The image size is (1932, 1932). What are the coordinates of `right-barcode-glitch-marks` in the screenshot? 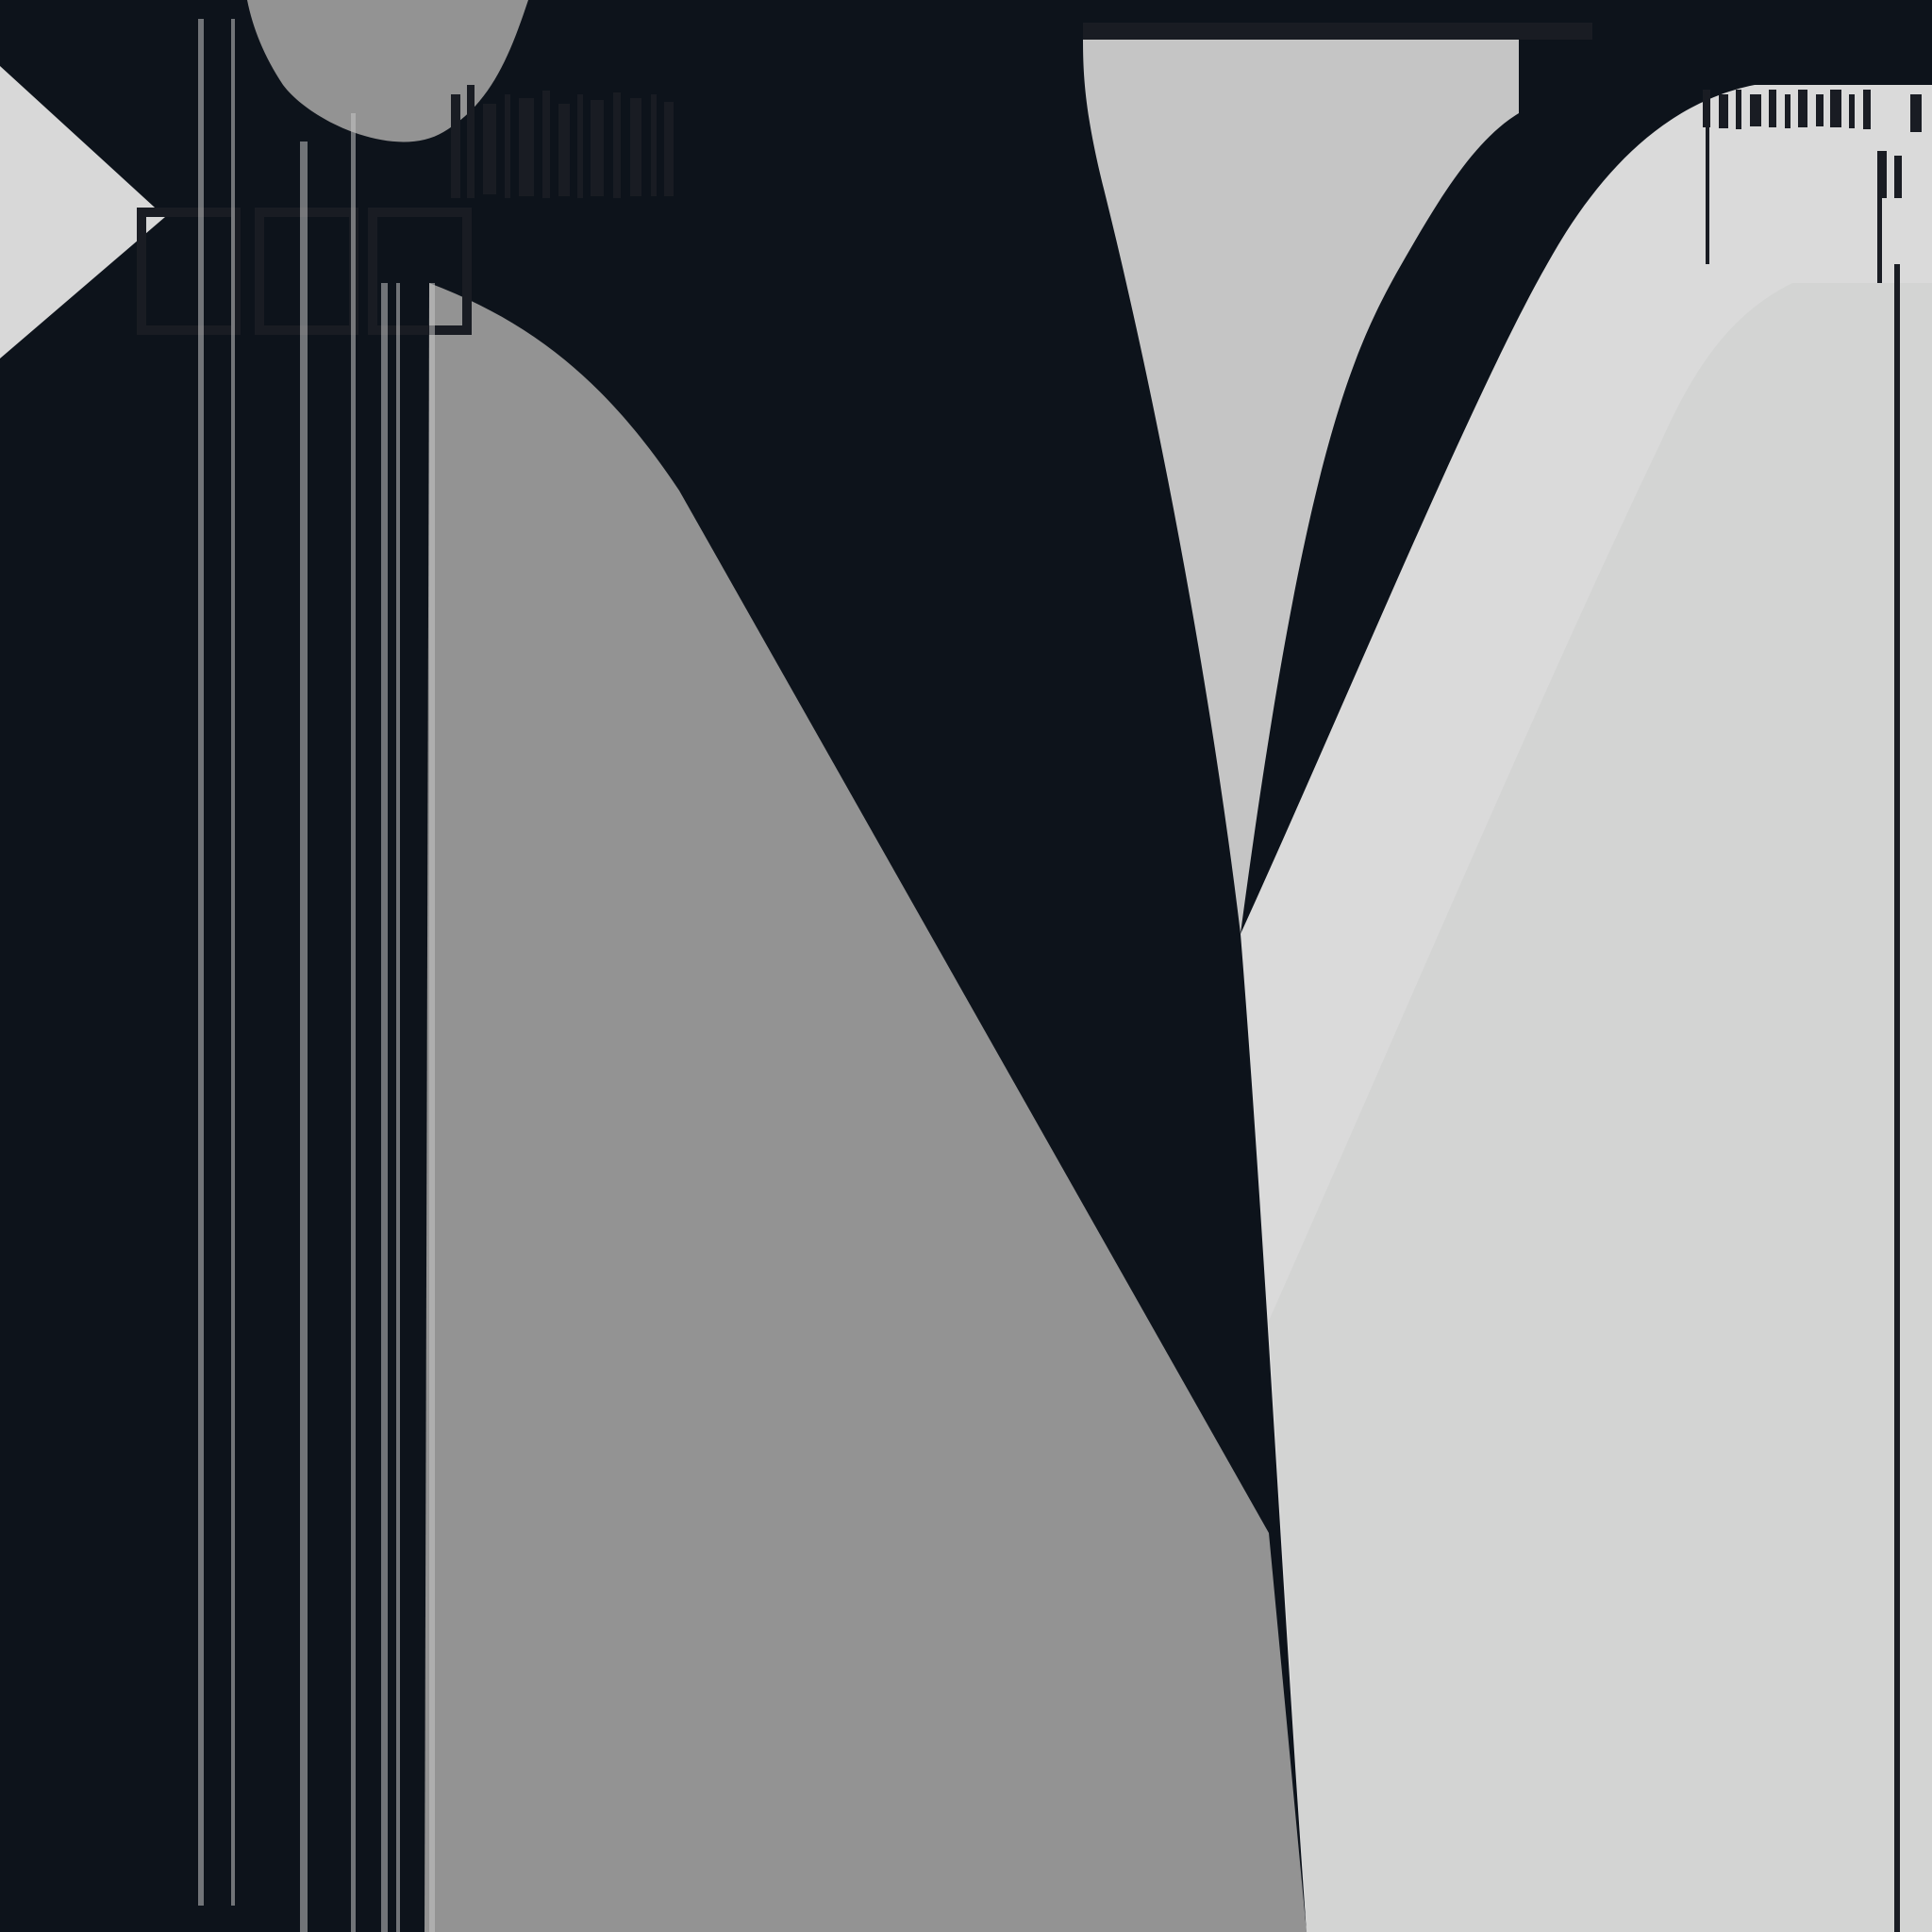 It's located at (1812, 144).